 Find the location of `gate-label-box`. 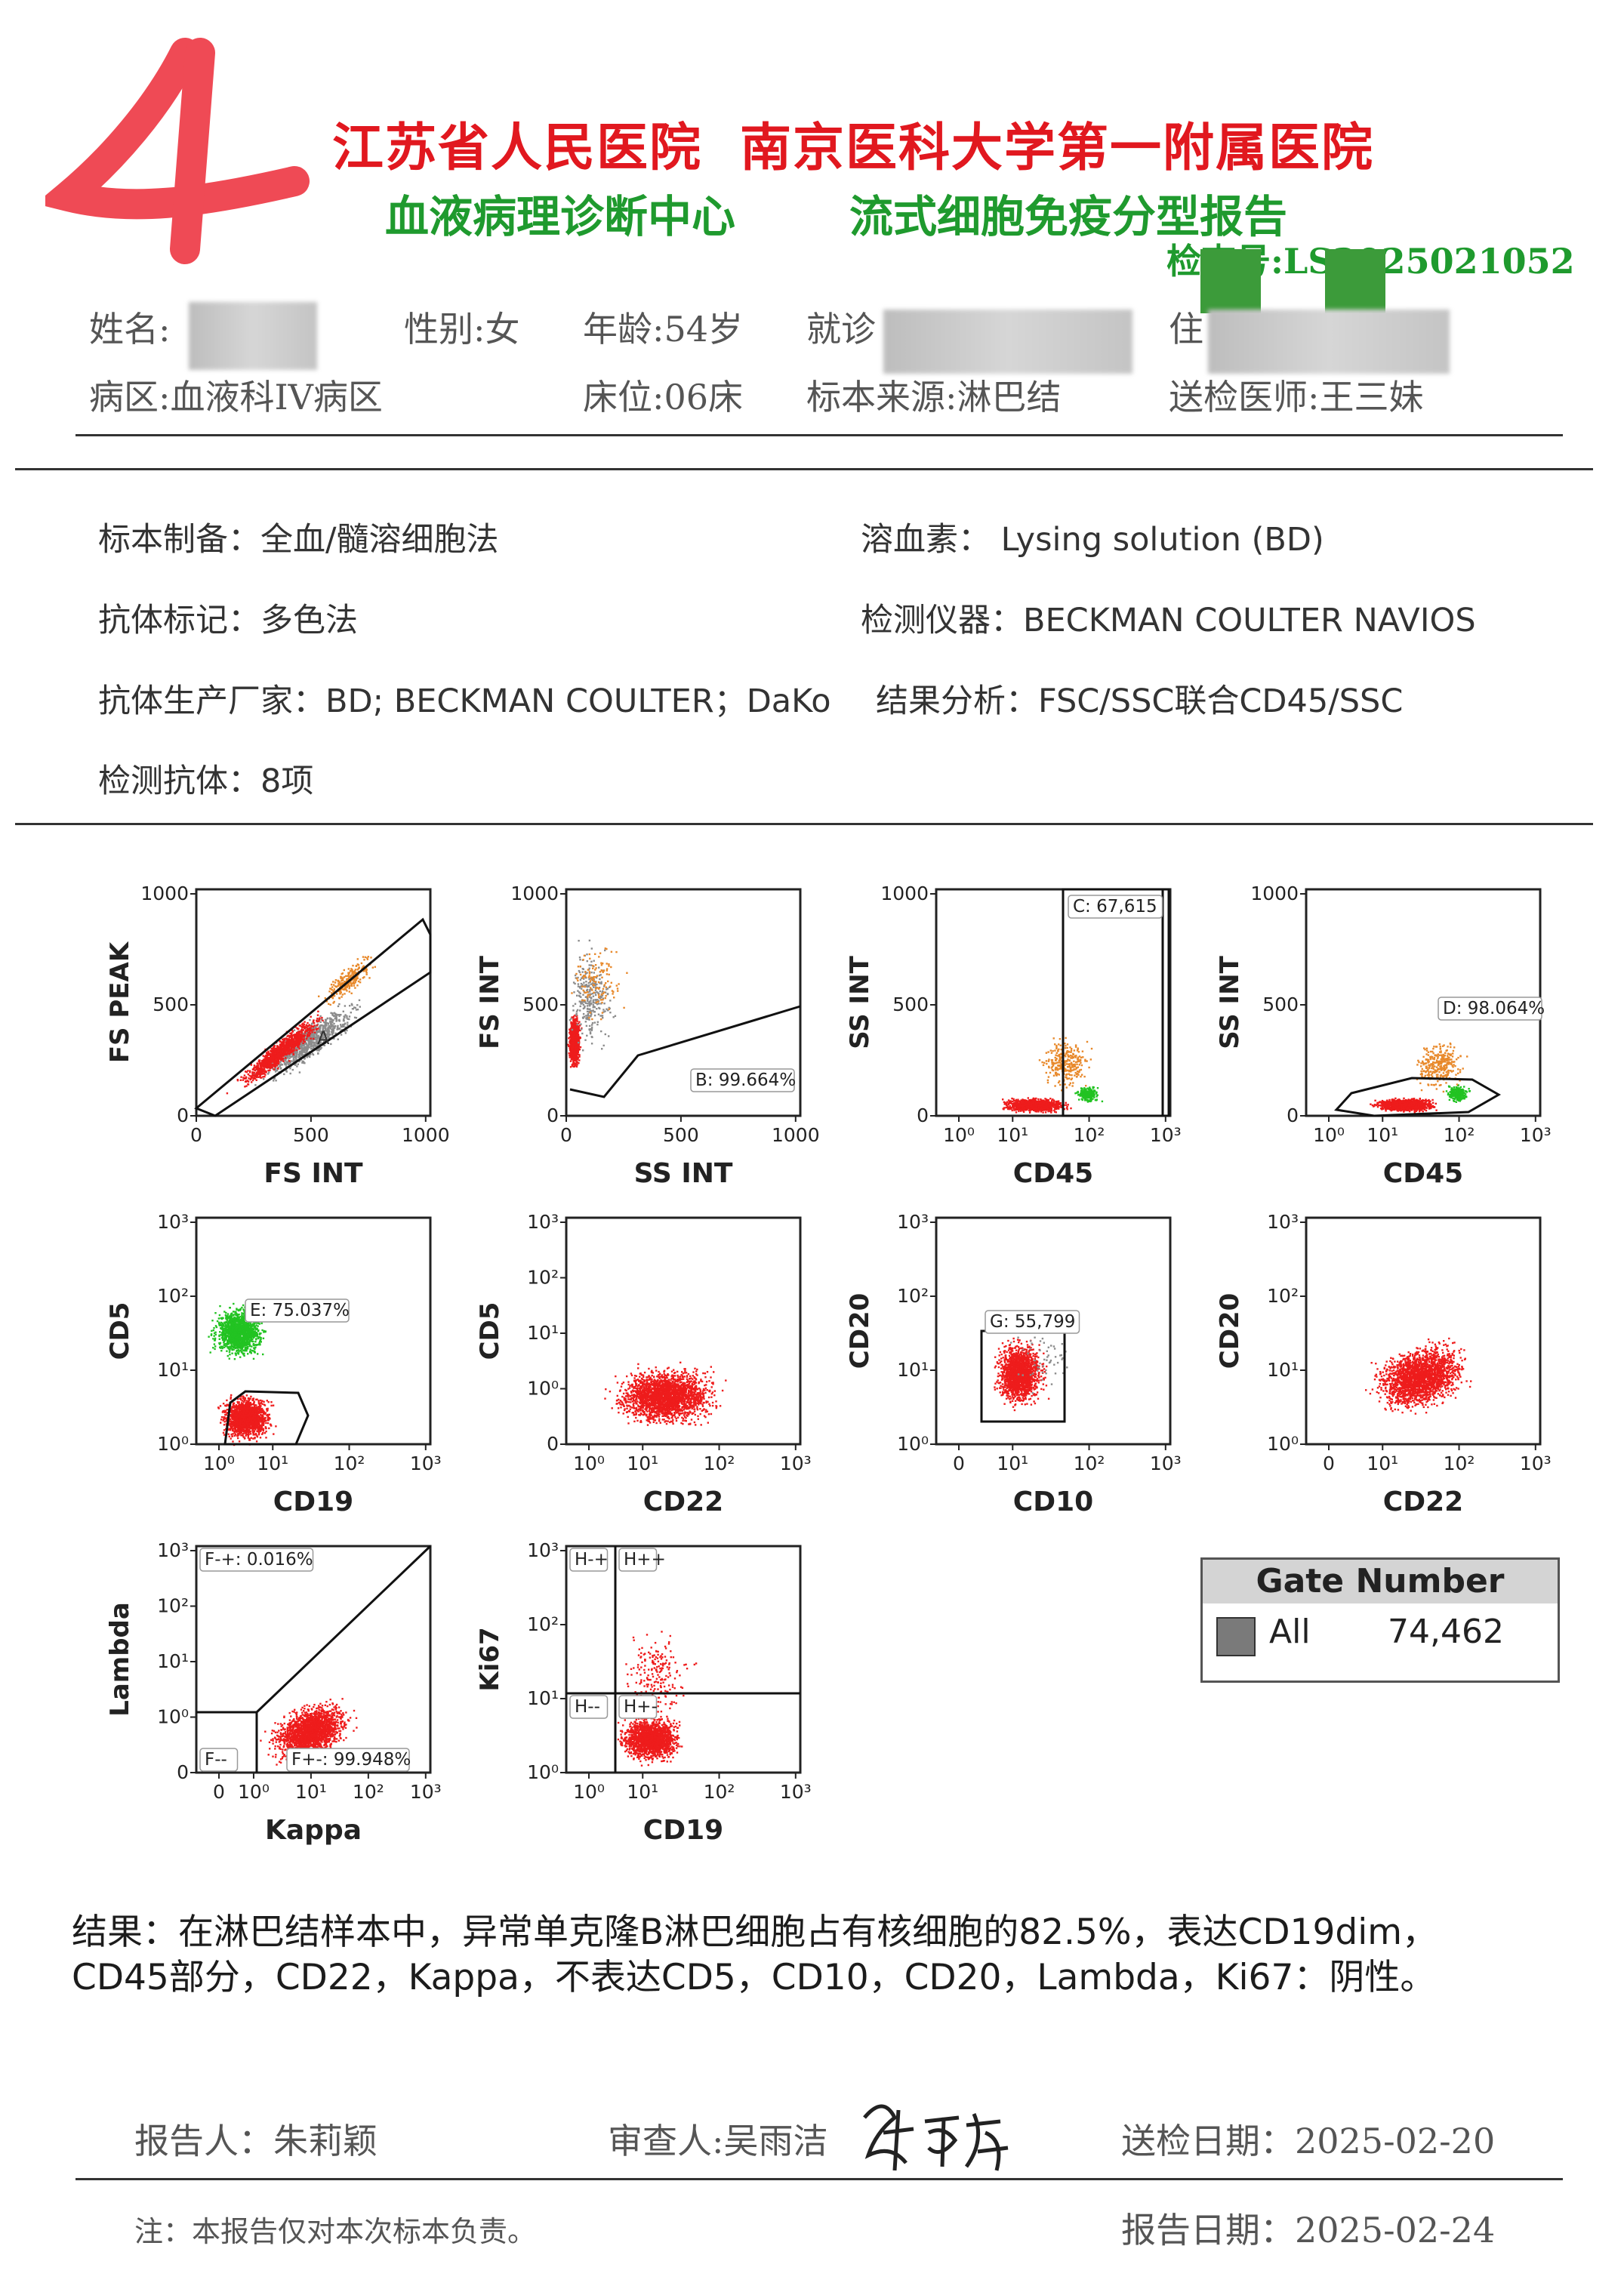

gate-label-box is located at coordinates (743, 1080).